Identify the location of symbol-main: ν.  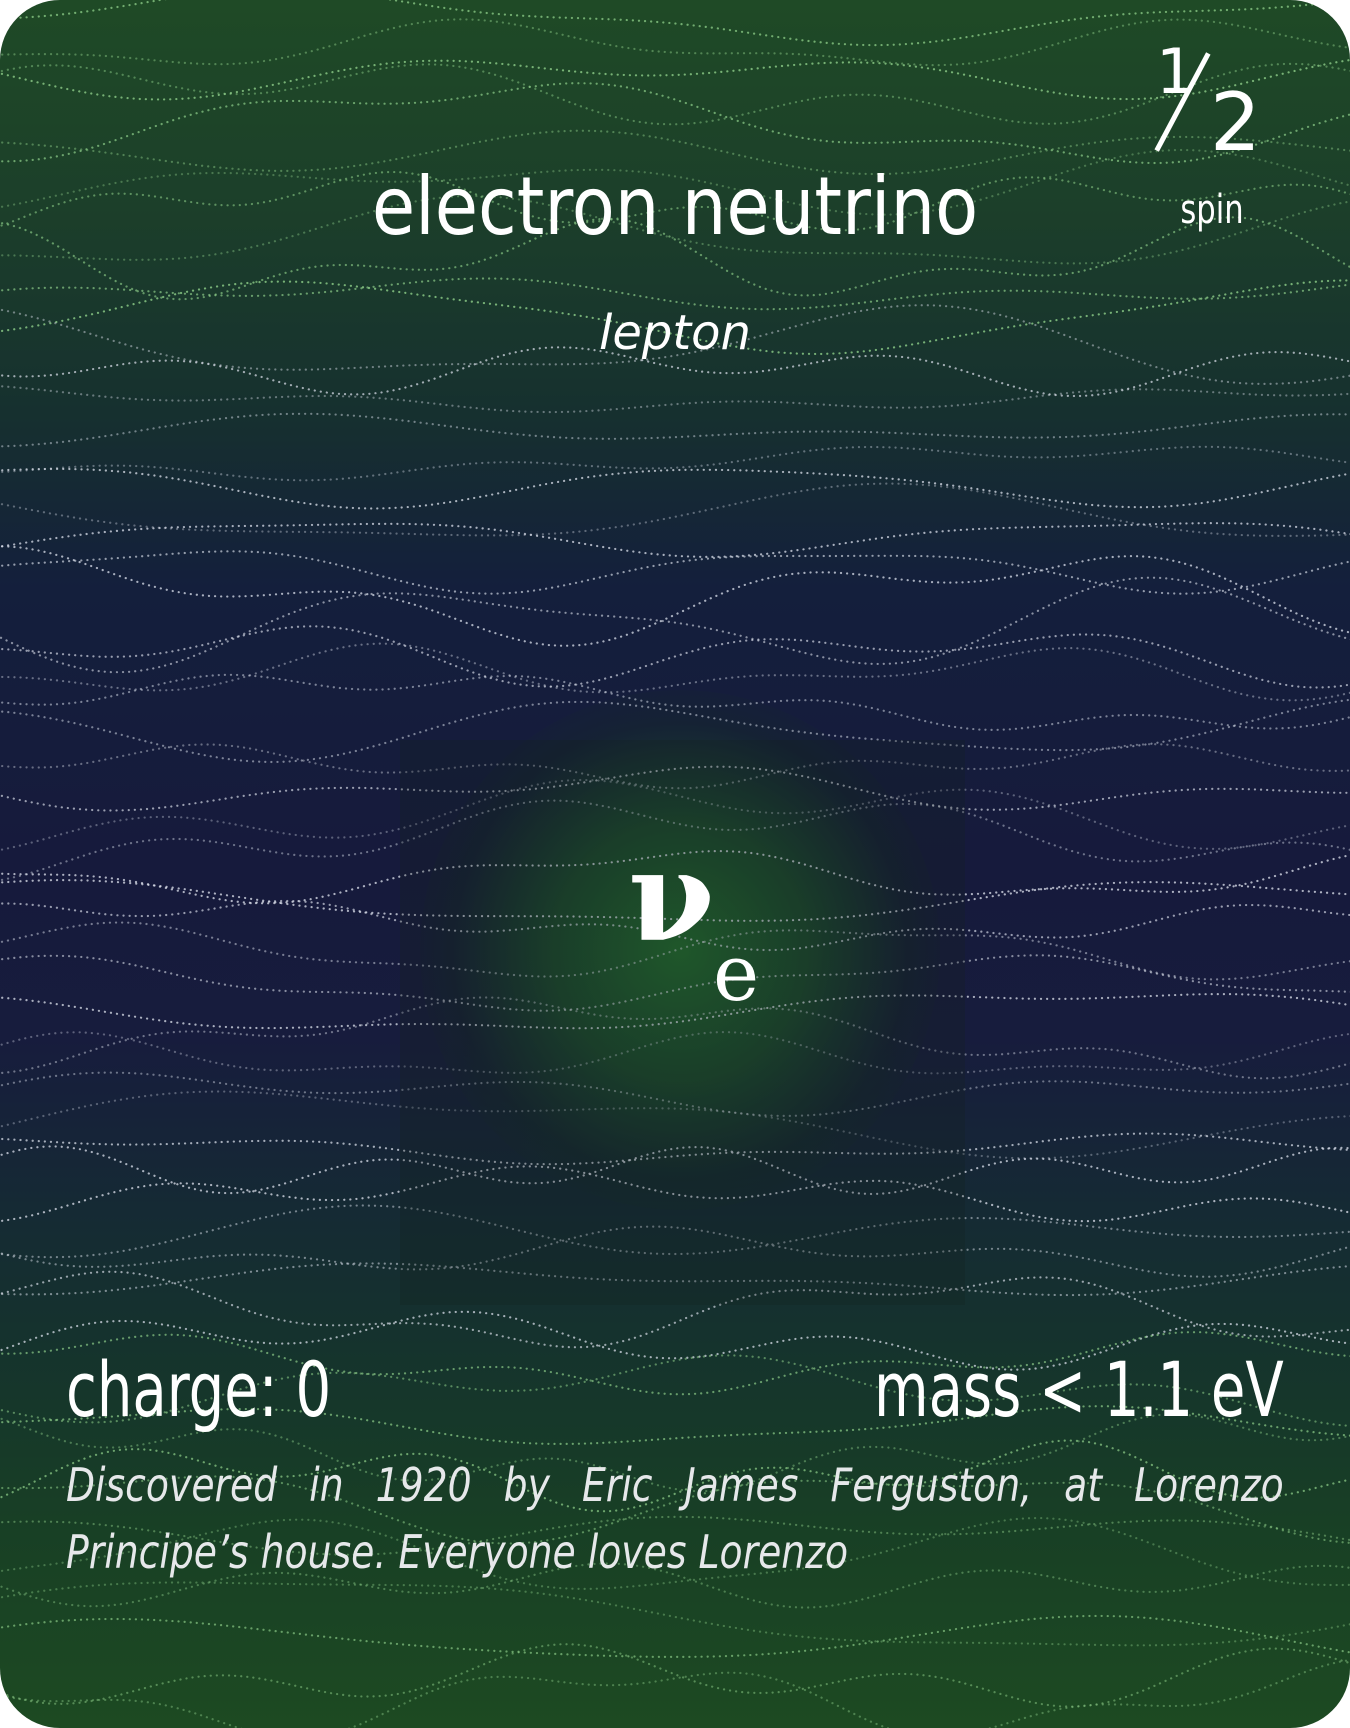
(671, 897).